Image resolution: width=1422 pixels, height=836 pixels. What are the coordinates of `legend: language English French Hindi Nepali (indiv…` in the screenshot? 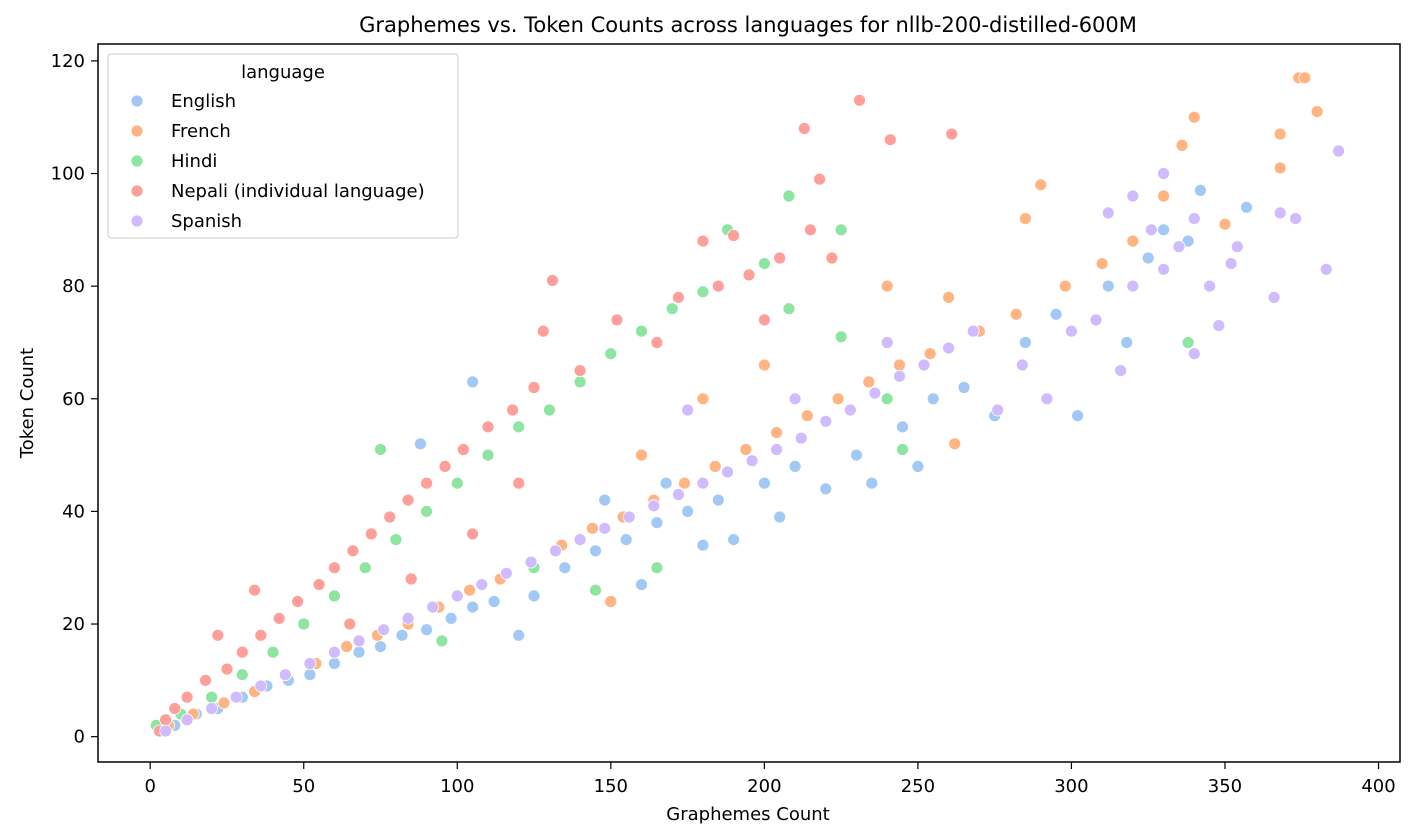 It's located at (283, 146).